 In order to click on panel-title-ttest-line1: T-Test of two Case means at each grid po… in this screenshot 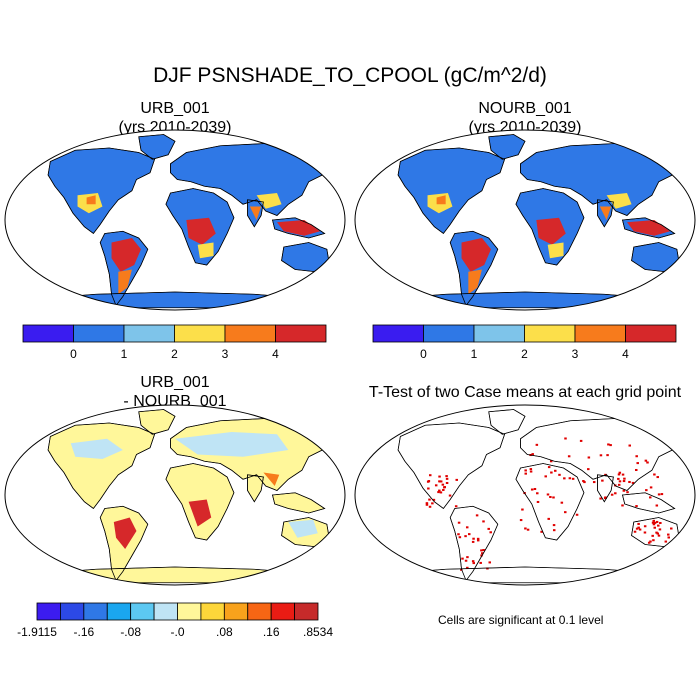, I will do `click(525, 392)`.